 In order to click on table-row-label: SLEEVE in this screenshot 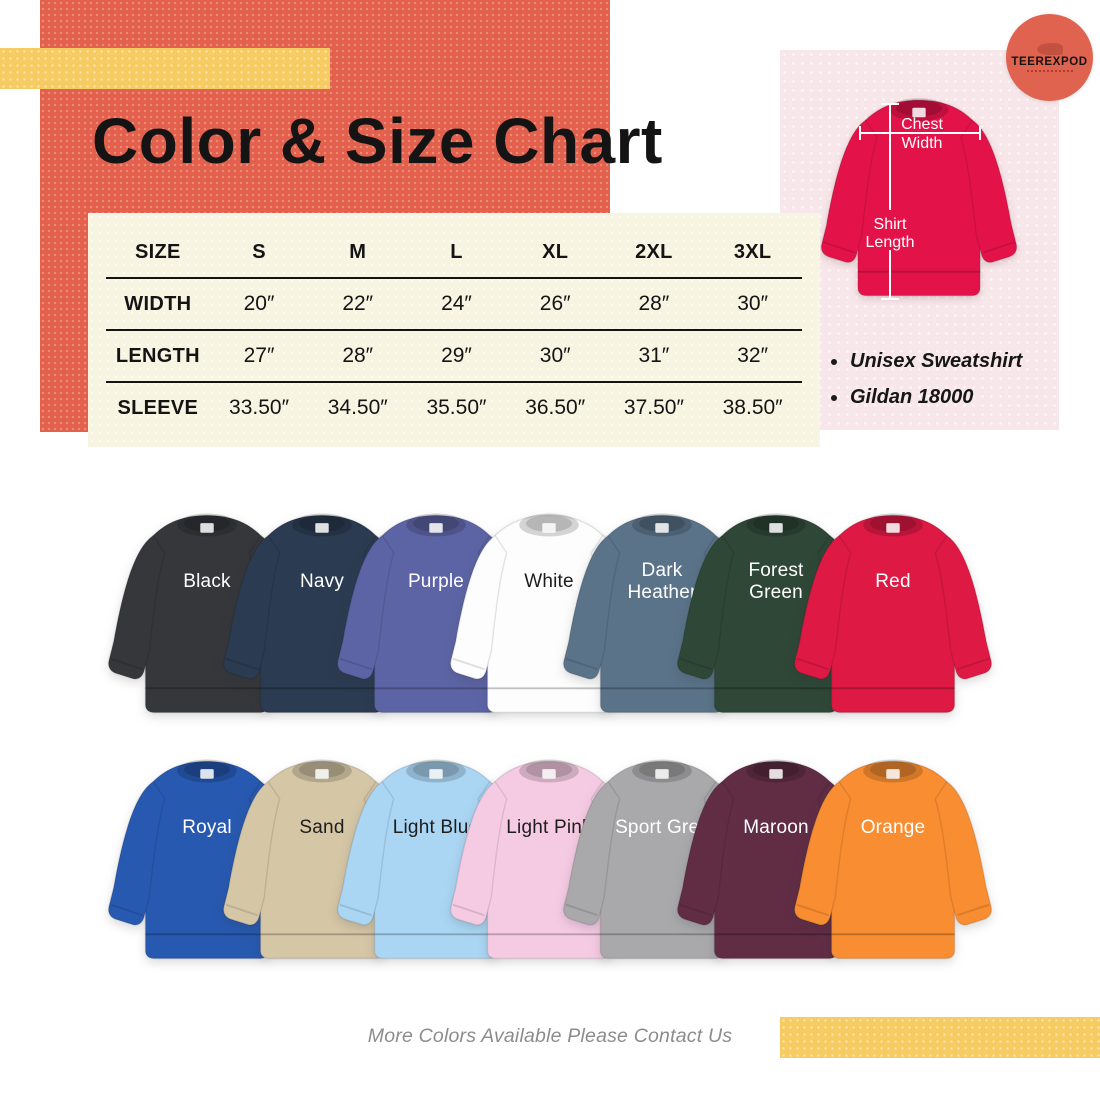, I will do `click(158, 407)`.